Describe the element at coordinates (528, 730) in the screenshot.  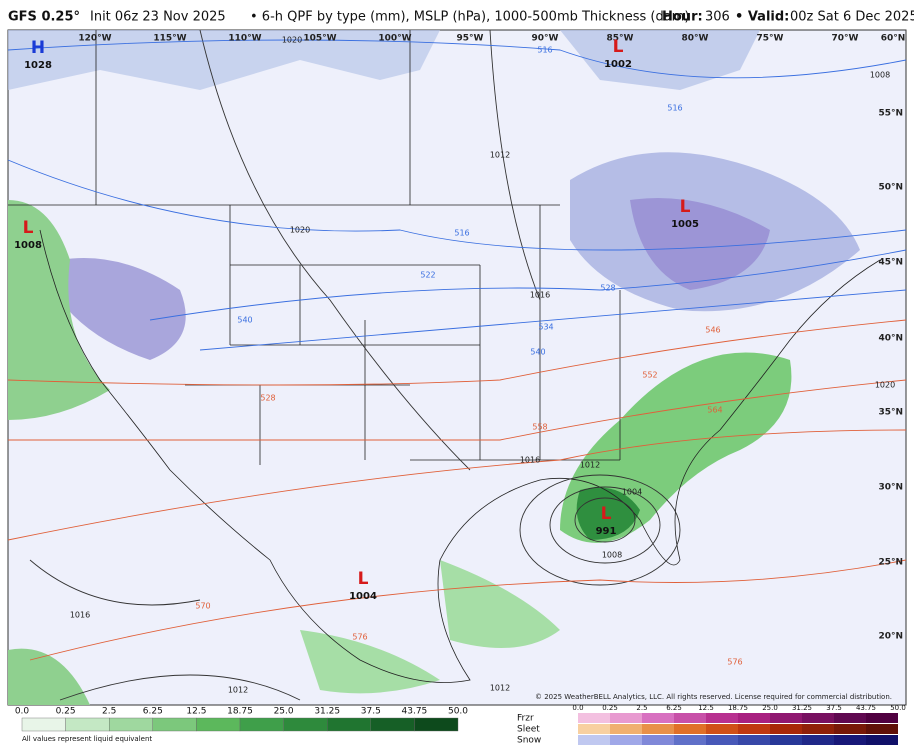
I see `precip-type: Sleet` at that location.